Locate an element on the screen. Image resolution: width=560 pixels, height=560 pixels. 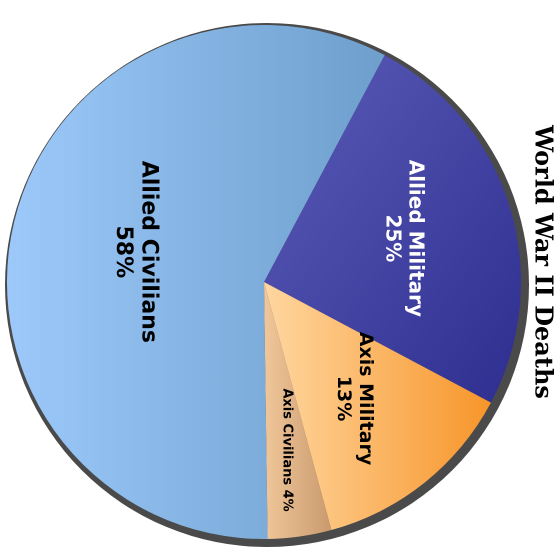
slice-category-allied-military: Allied Military is located at coordinates (417, 238).